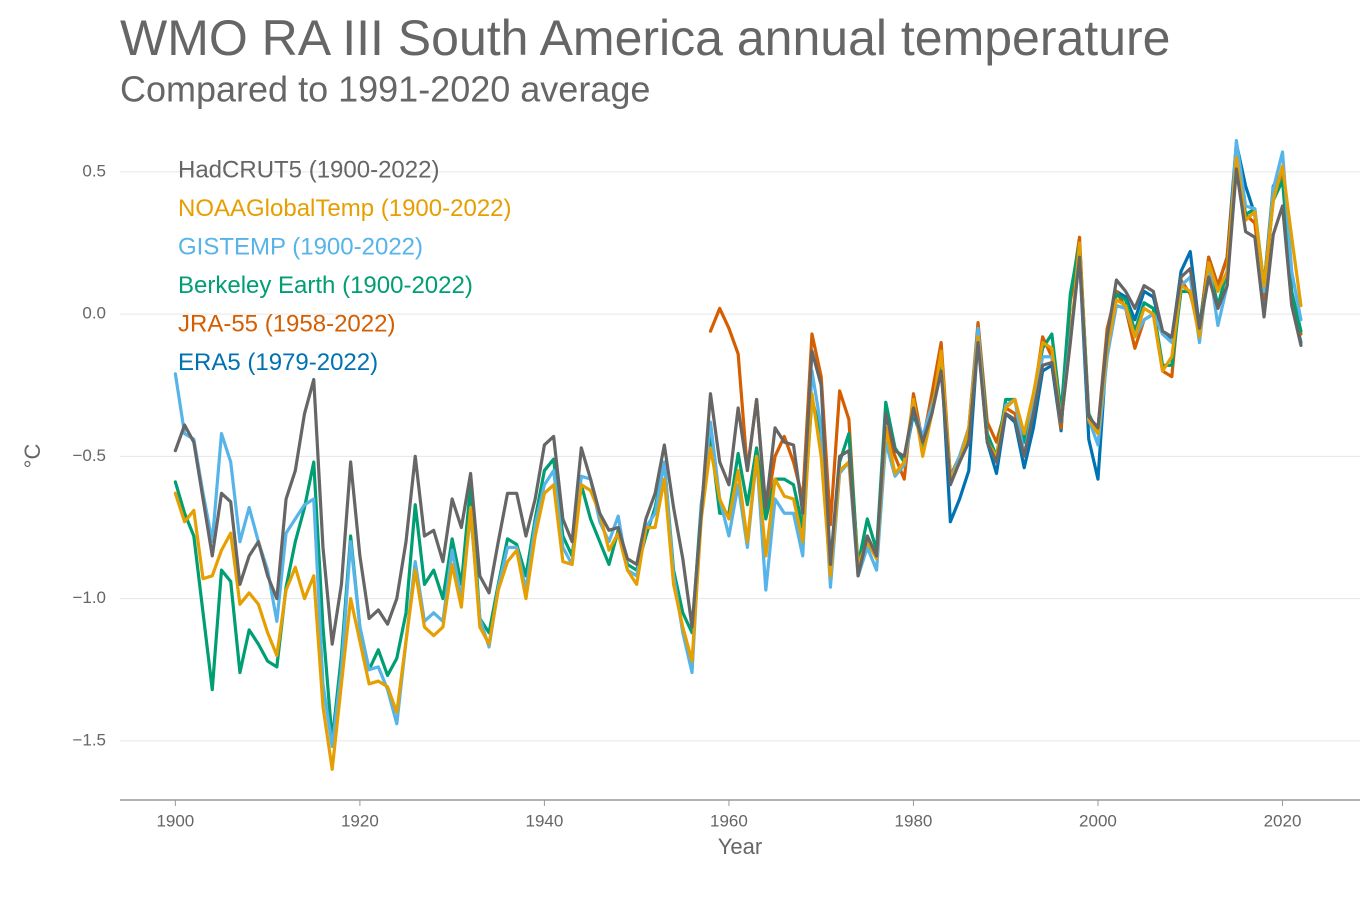 The width and height of the screenshot is (1370, 900). I want to click on legend-entry: HadCRUT5 (1900-2022), so click(308, 169).